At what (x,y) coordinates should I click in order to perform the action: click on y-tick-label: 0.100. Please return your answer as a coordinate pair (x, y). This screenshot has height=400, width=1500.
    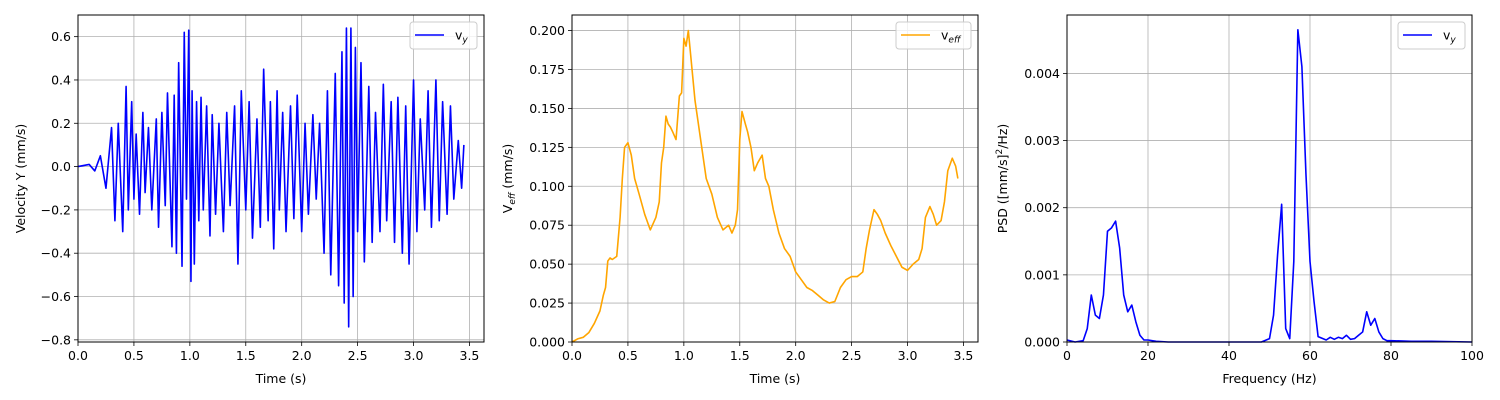
    Looking at the image, I should click on (547, 186).